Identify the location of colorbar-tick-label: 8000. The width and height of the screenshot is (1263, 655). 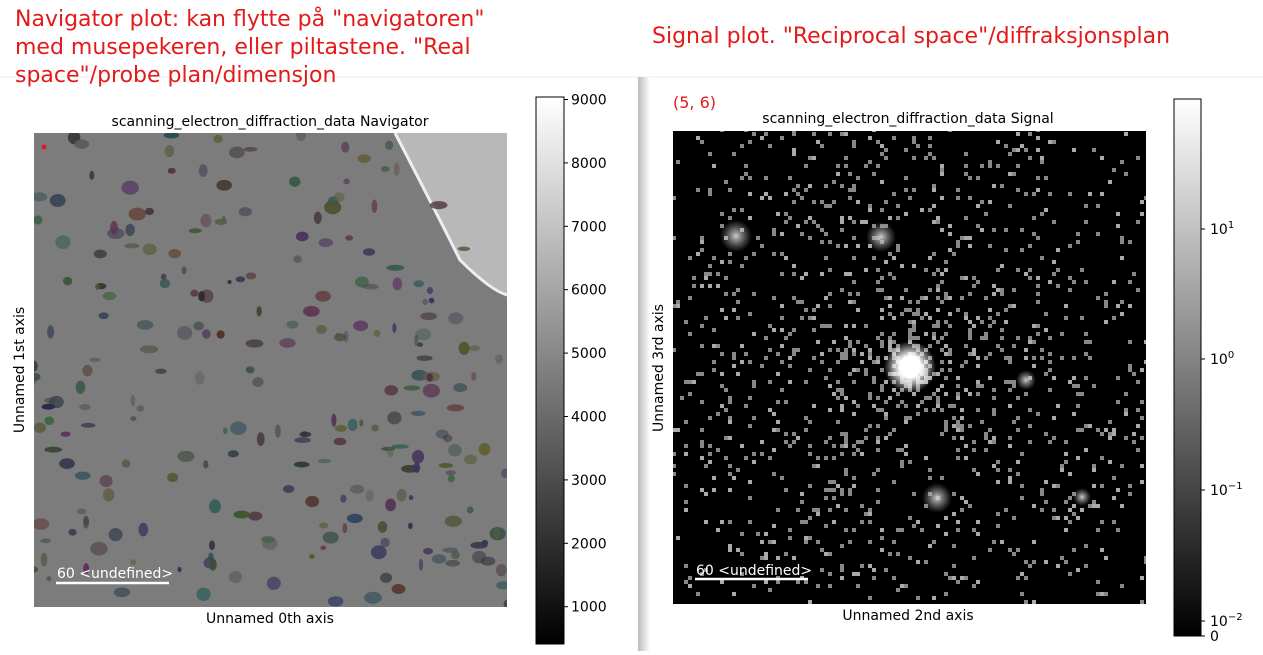
(589, 164).